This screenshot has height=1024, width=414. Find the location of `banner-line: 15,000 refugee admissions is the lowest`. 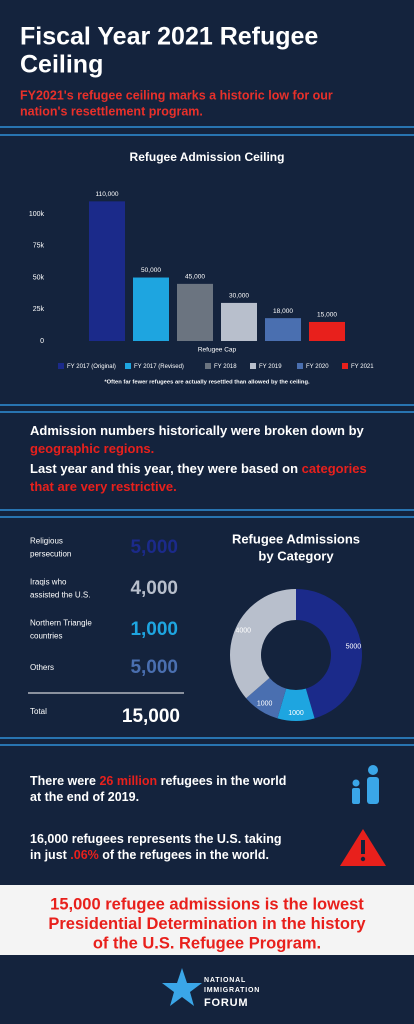

banner-line: 15,000 refugee admissions is the lowest is located at coordinates (207, 904).